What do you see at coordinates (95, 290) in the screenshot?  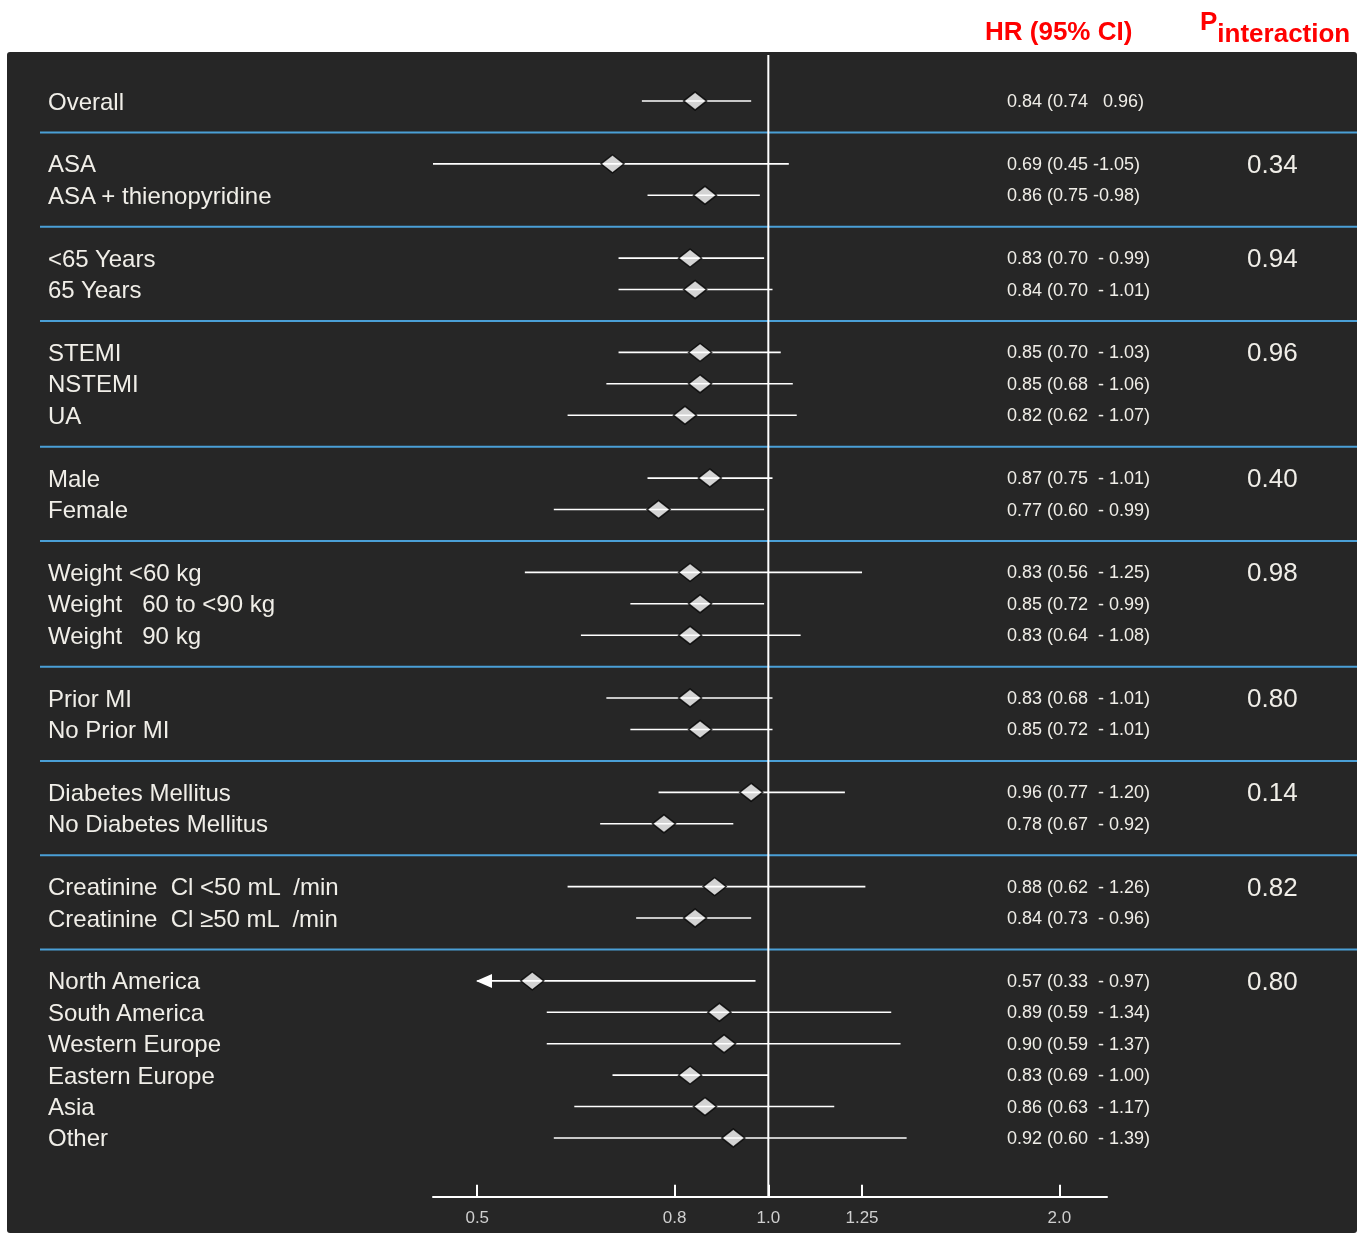 I see `y-tick-label: 65 Years` at bounding box center [95, 290].